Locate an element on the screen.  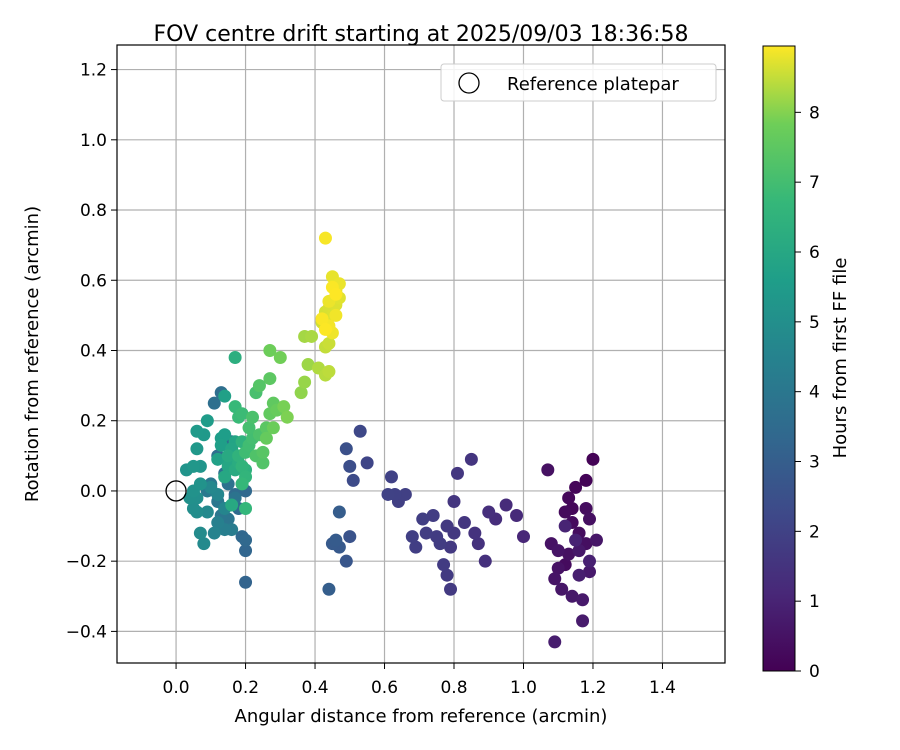
y-tick-label: 0.6 is located at coordinates (93, 281).